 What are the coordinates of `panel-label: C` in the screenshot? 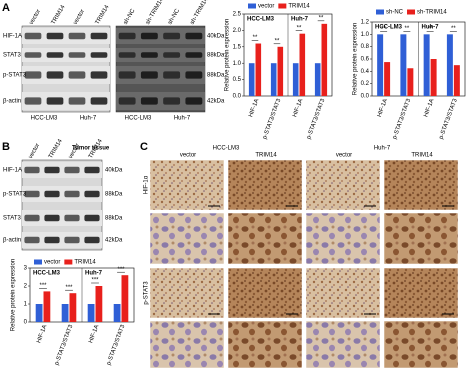 It's located at (144, 147).